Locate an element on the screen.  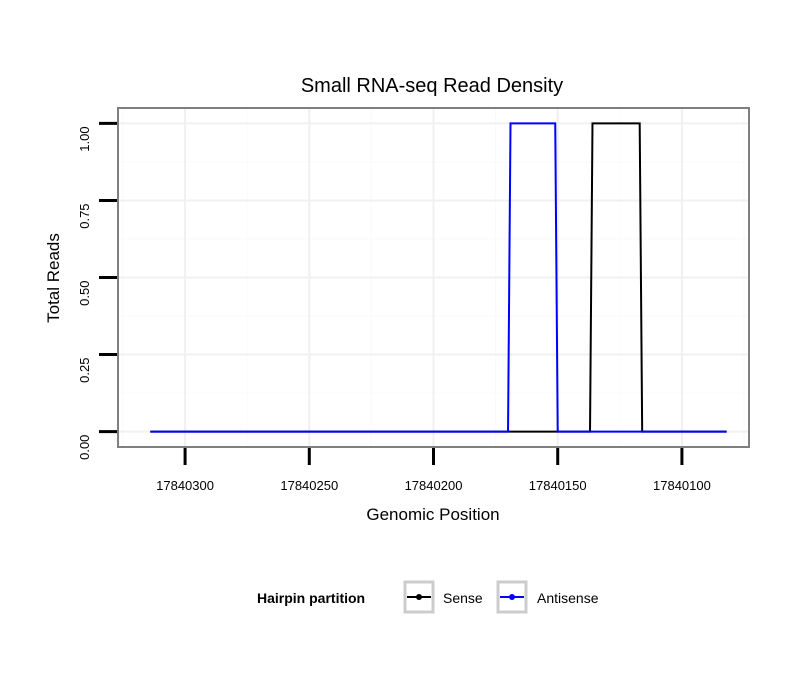
legend-label-antisense: Antisense is located at coordinates (568, 598).